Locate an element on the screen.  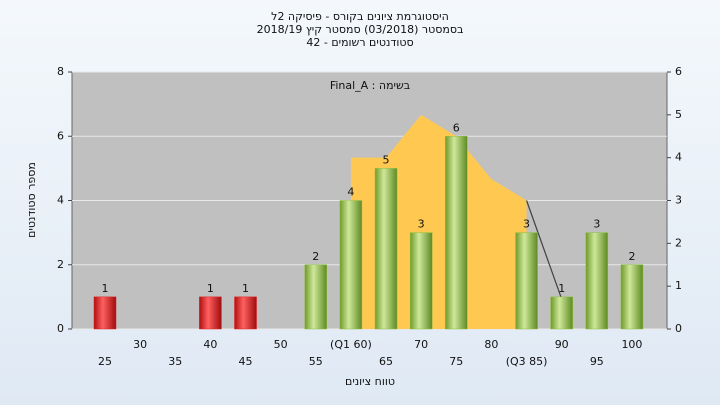
y2-tick-label: 4 is located at coordinates (678, 157).